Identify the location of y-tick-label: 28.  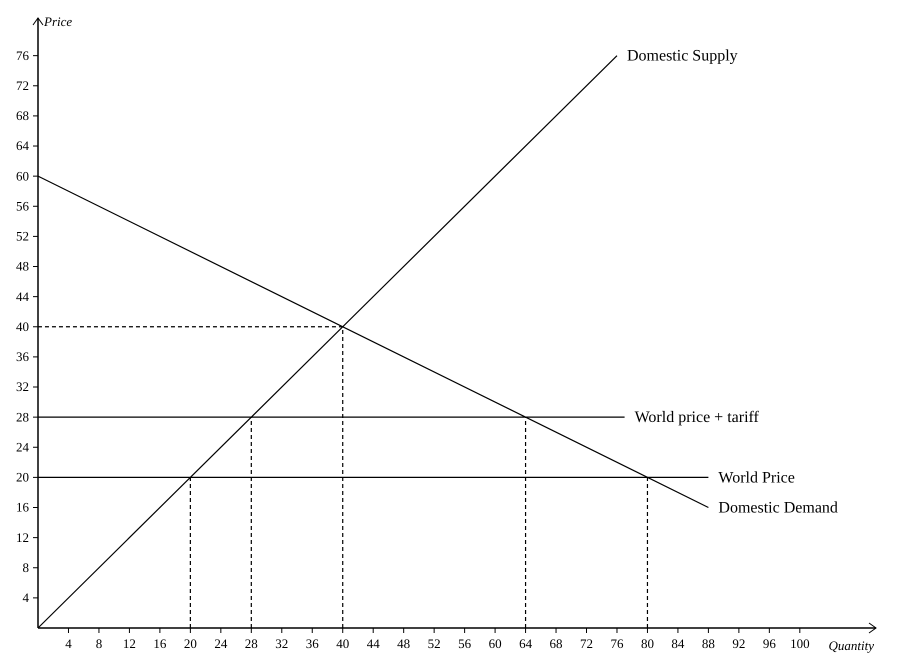
(22, 416).